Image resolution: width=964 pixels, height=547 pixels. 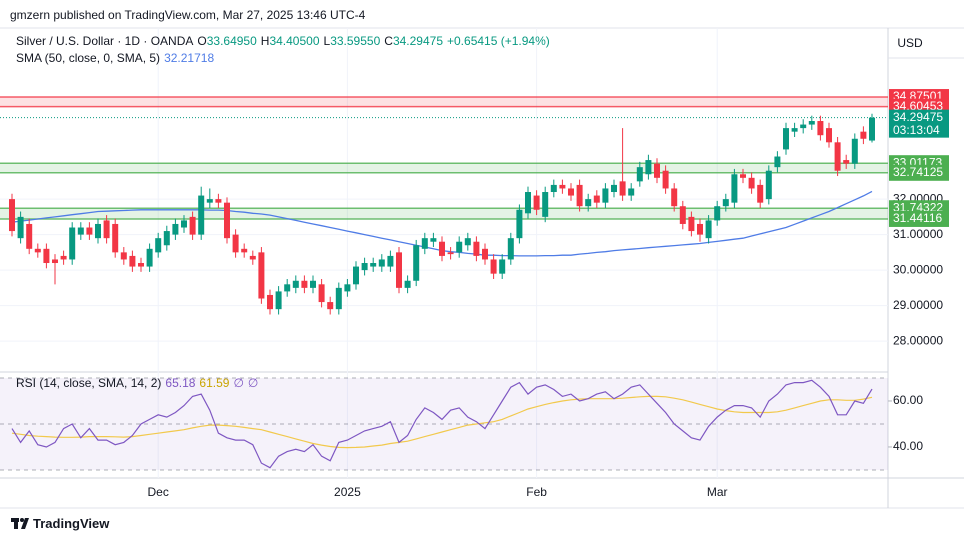 What do you see at coordinates (918, 117) in the screenshot?
I see `price-label: 34.29475` at bounding box center [918, 117].